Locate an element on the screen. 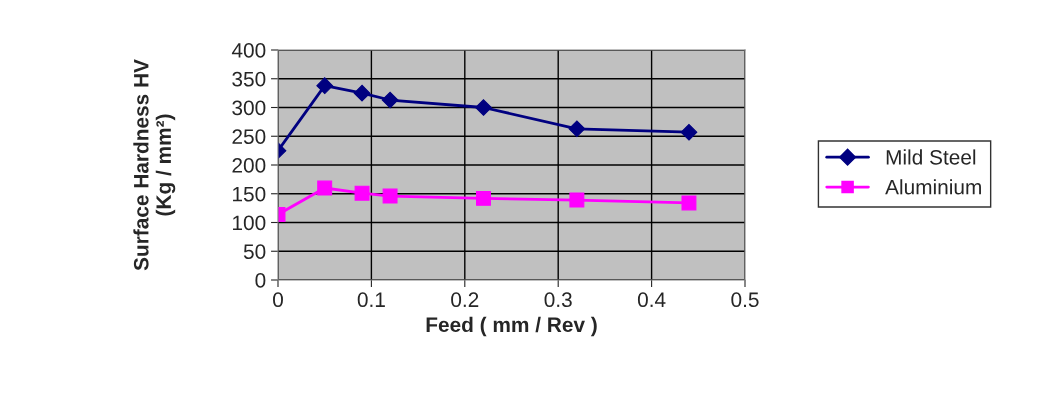  y-tick-label: 250 is located at coordinates (249, 136).